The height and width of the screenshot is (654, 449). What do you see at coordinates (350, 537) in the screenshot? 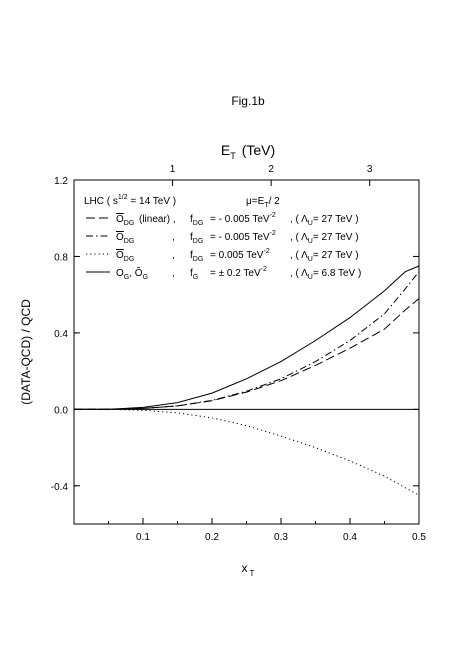
I see `x-tick-label: 0.4` at bounding box center [350, 537].